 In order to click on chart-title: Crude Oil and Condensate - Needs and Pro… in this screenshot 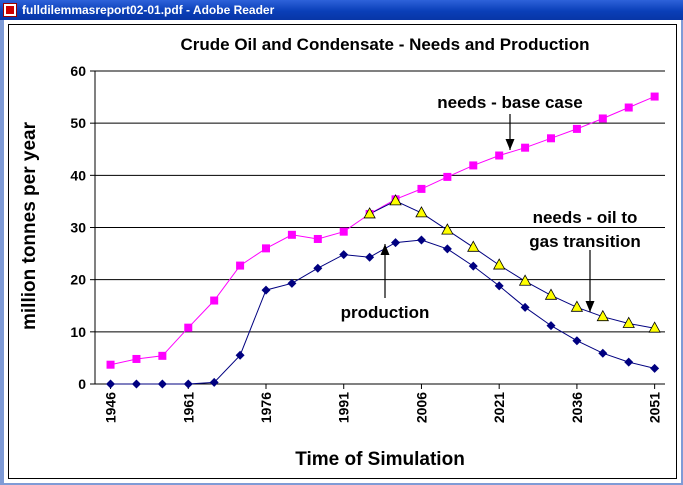, I will do `click(385, 44)`.